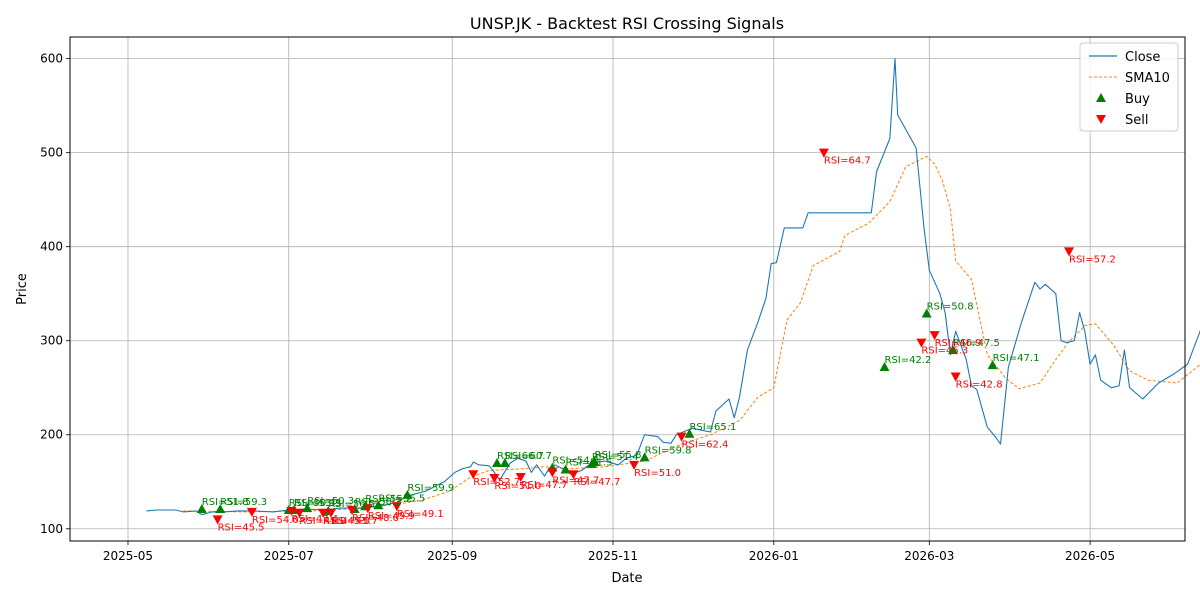 Image resolution: width=1200 pixels, height=600 pixels. Describe the element at coordinates (626, 578) in the screenshot. I see `x-axis-label: Date` at that location.